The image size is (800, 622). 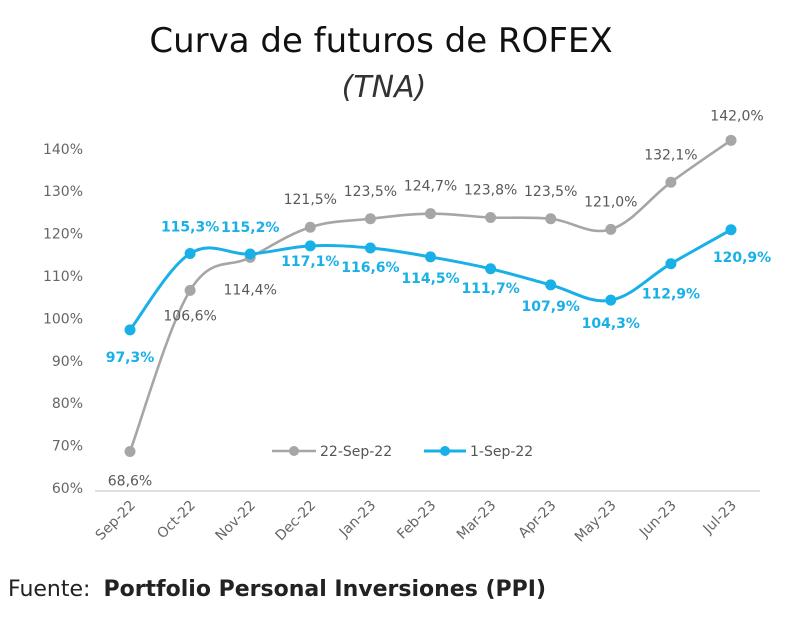 What do you see at coordinates (116, 521) in the screenshot?
I see `x-tick-label: Sep-22` at bounding box center [116, 521].